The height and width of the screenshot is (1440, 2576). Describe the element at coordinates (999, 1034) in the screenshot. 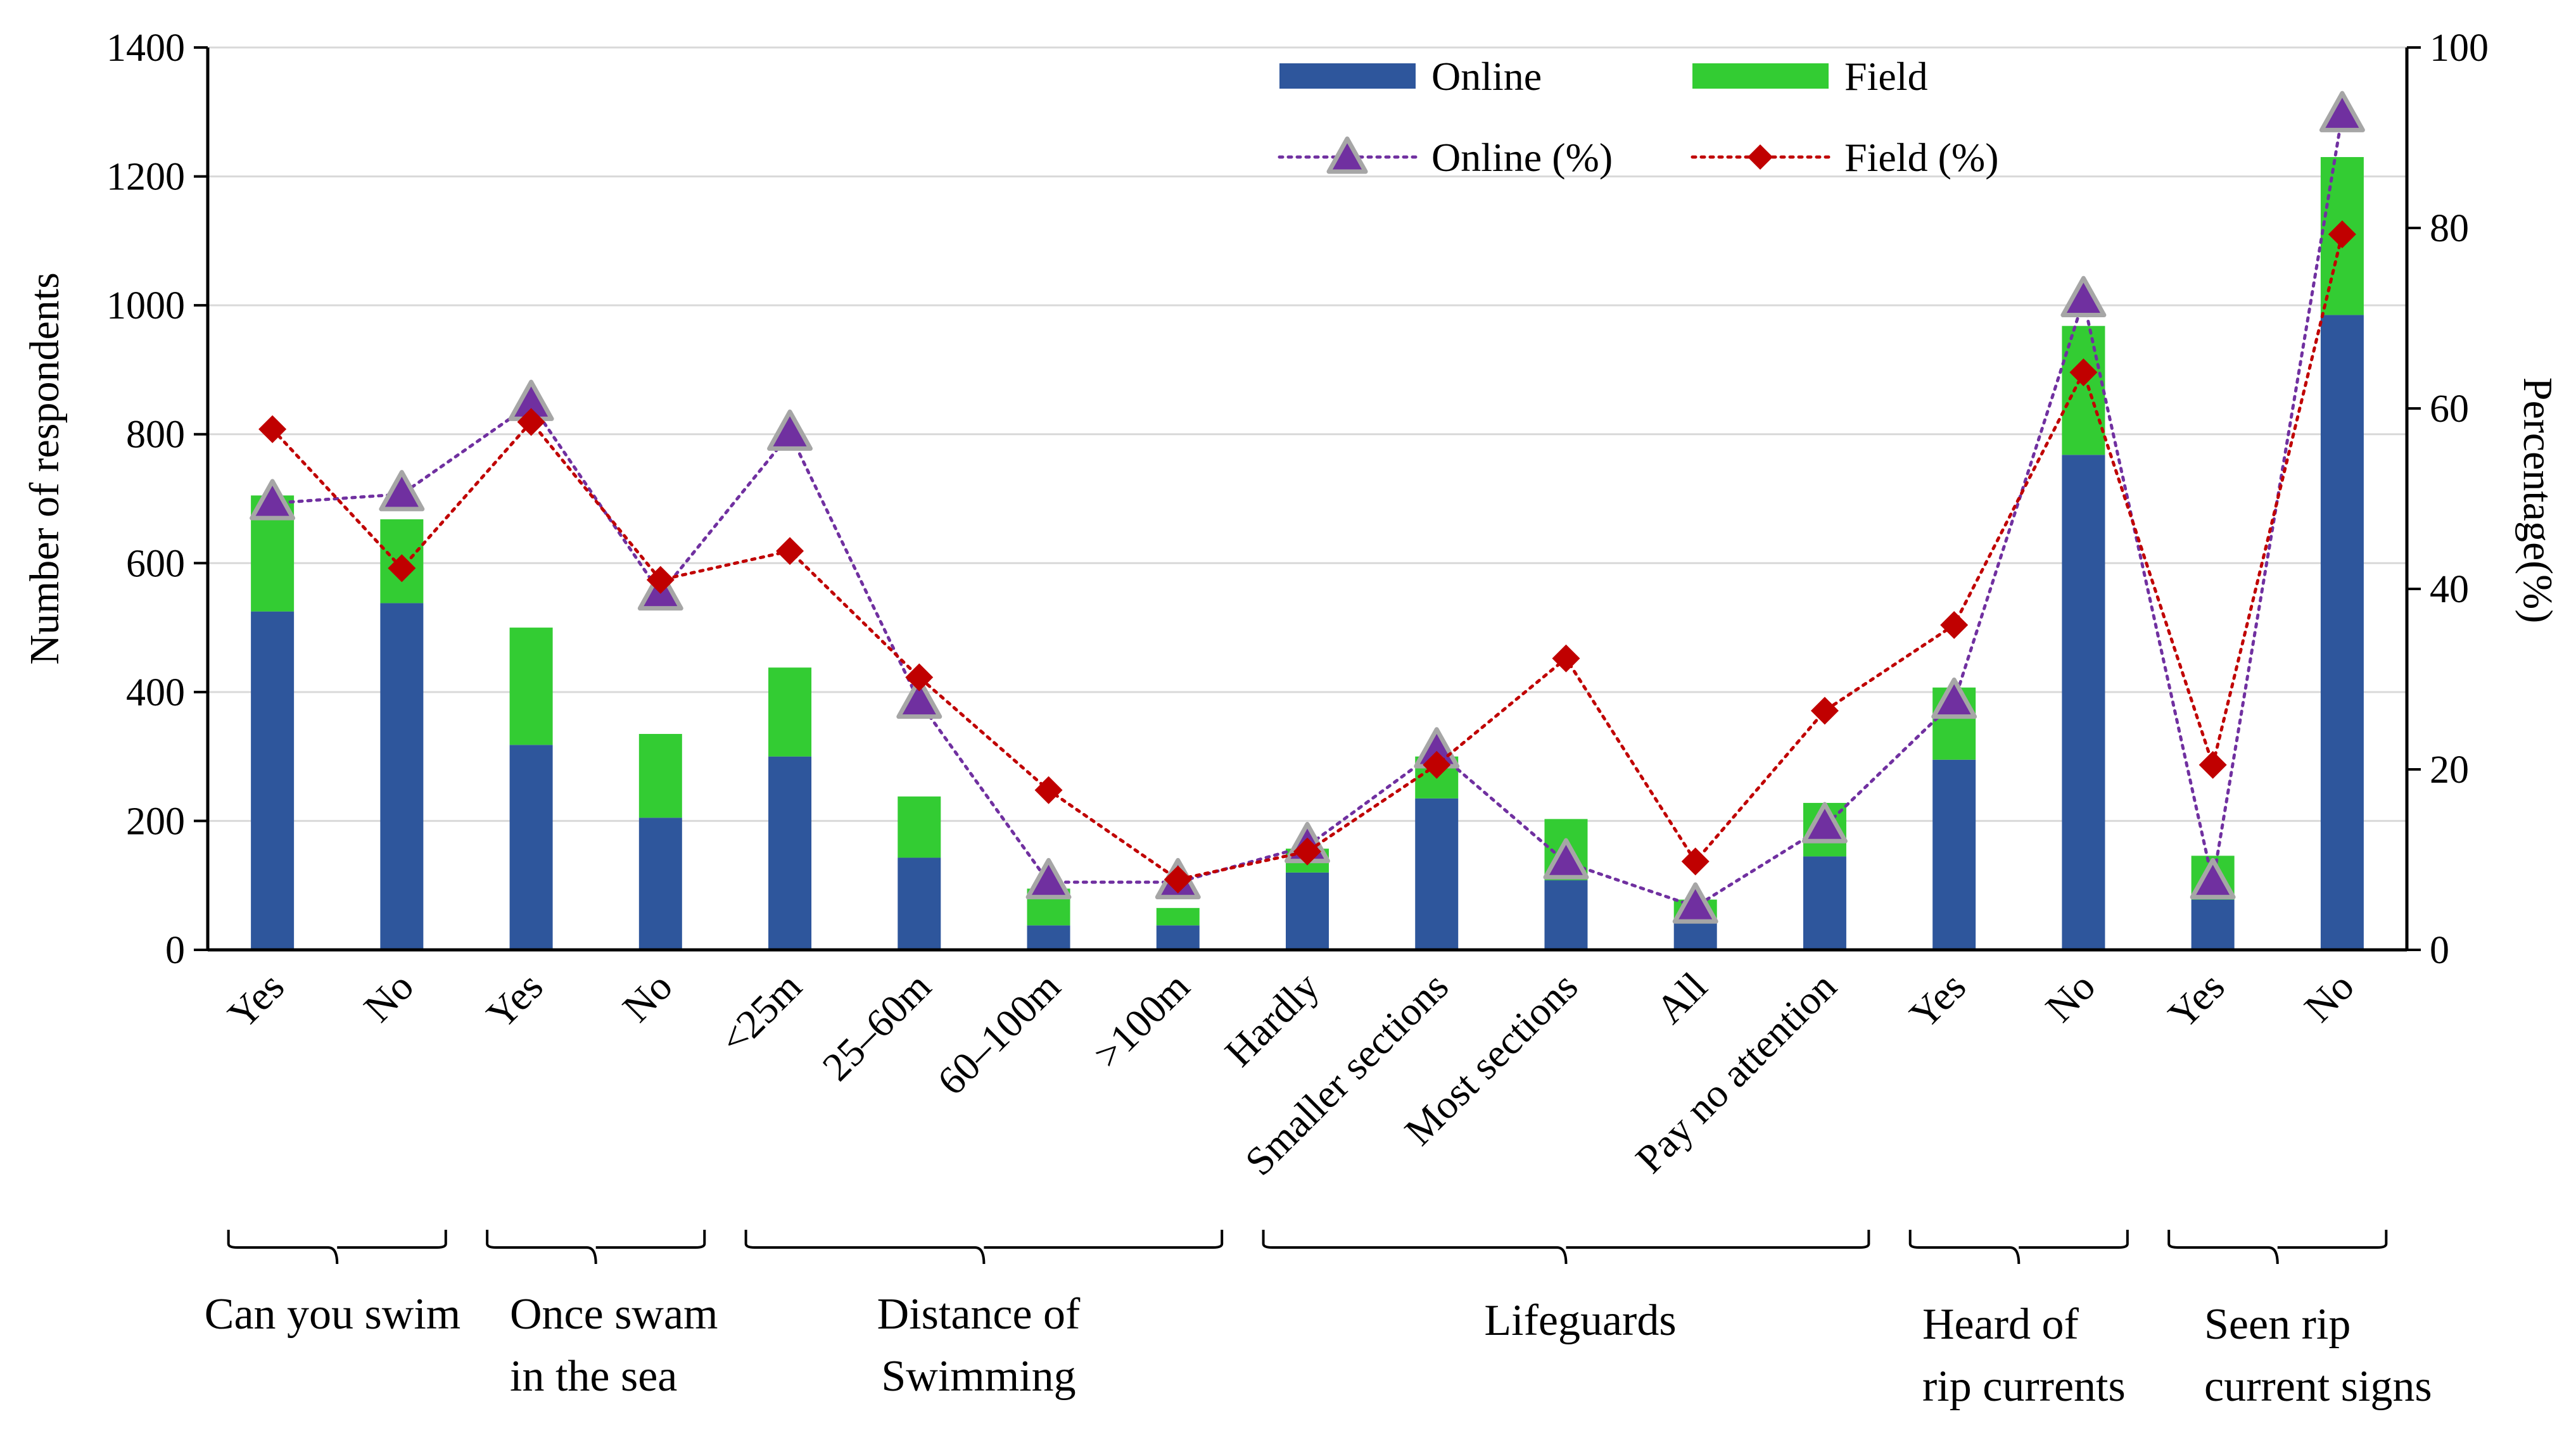

I see `category-label: 60–100m` at that location.